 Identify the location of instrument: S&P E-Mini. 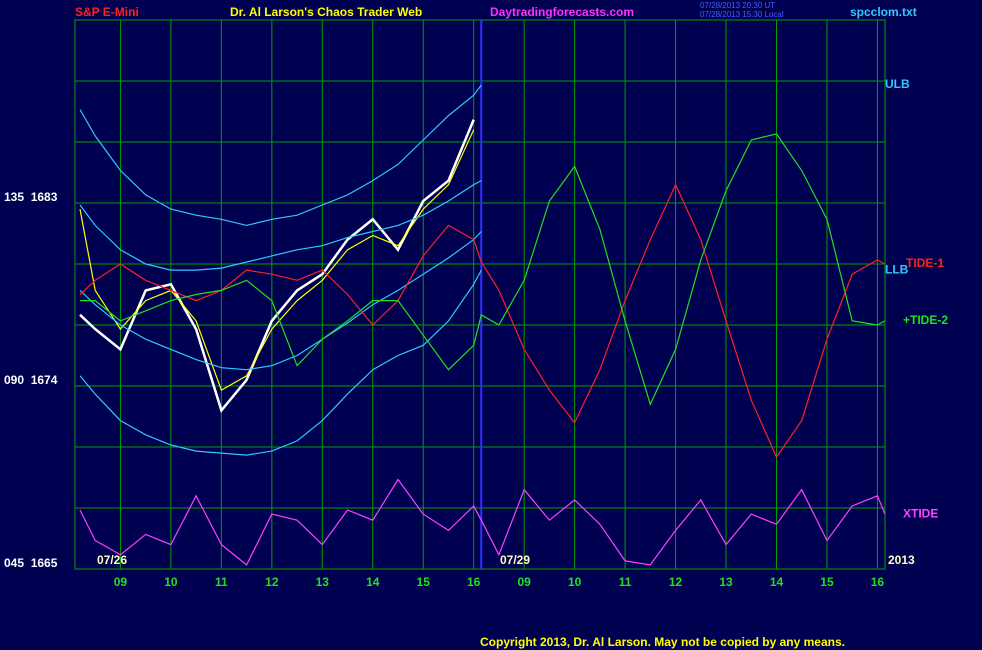
(107, 12).